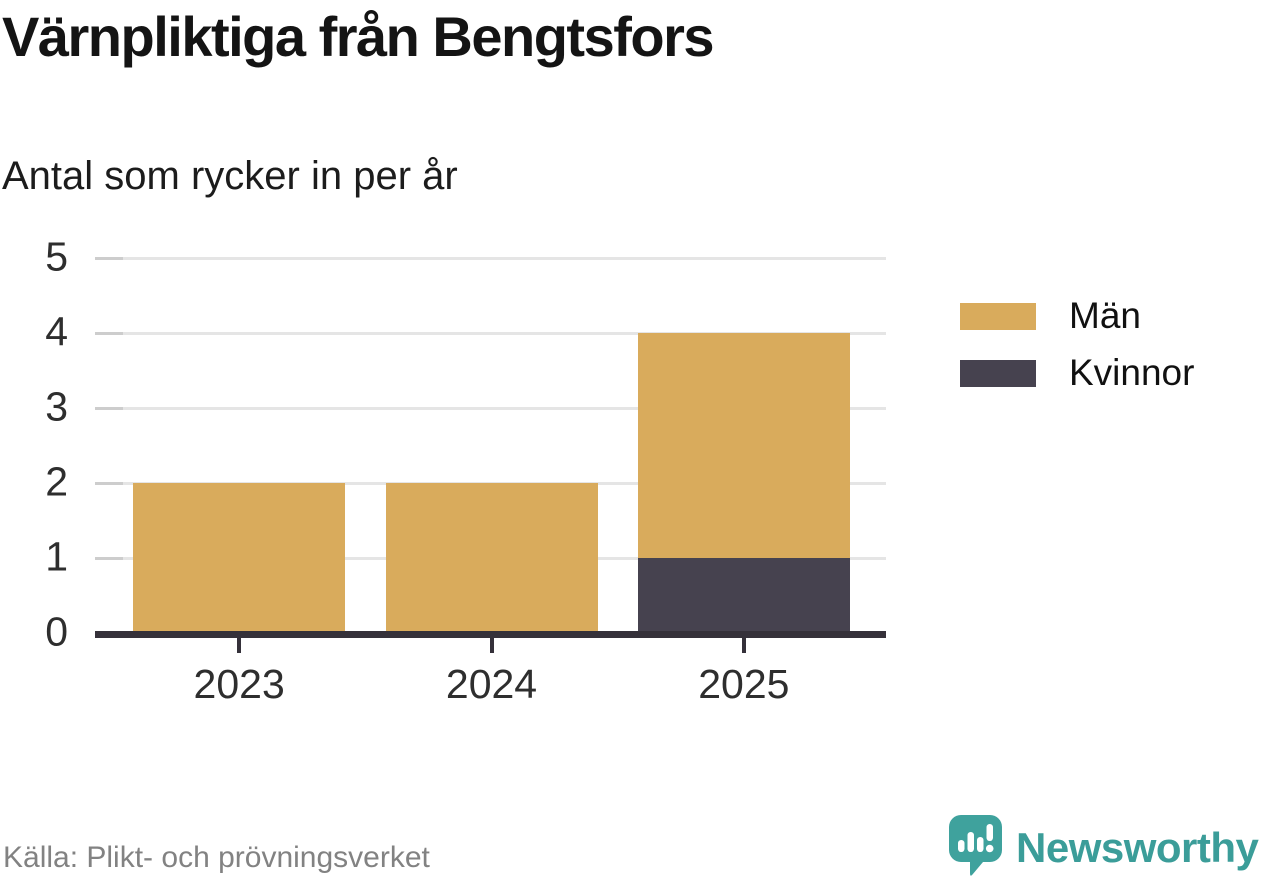 Image resolution: width=1262 pixels, height=879 pixels. What do you see at coordinates (975, 846) in the screenshot?
I see `newsworthy-speech-bubble-chart-icon` at bounding box center [975, 846].